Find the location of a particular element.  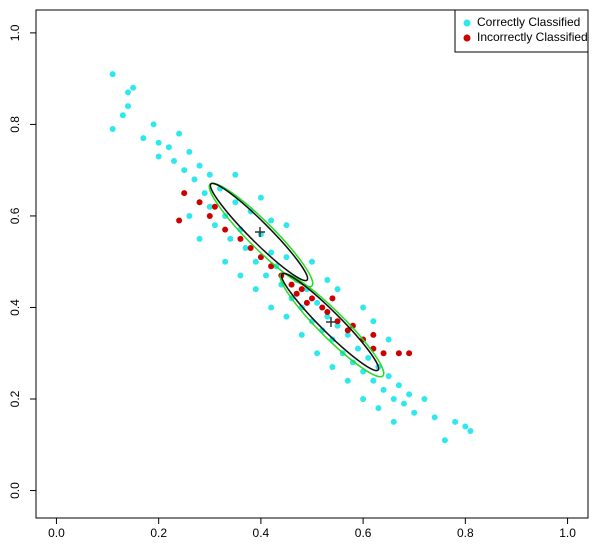

y-tick-label: 0.4 is located at coordinates (15, 307).